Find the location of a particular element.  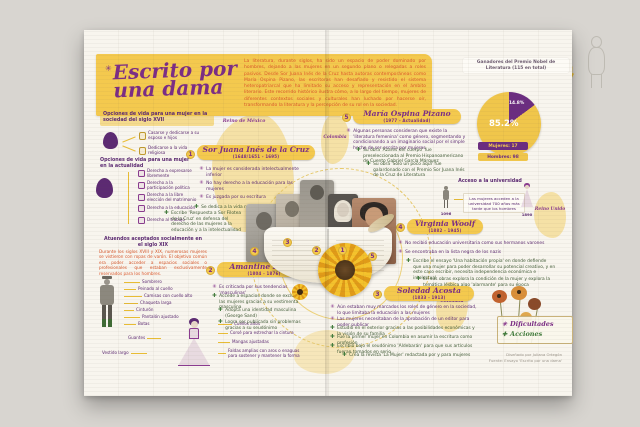

book-page-lines is located at coordinates (296, 254).